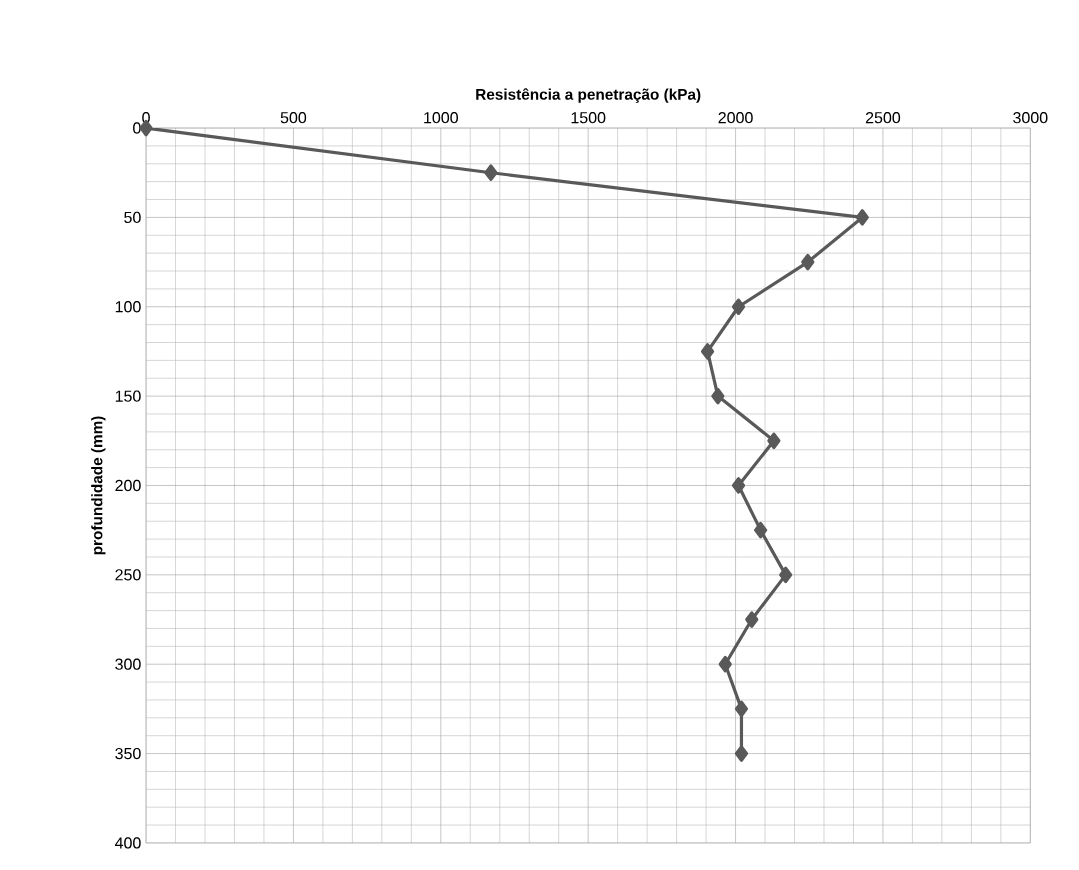 The width and height of the screenshot is (1079, 870). Describe the element at coordinates (98, 485) in the screenshot. I see `y-axis-title: profundidade (mm)` at that location.